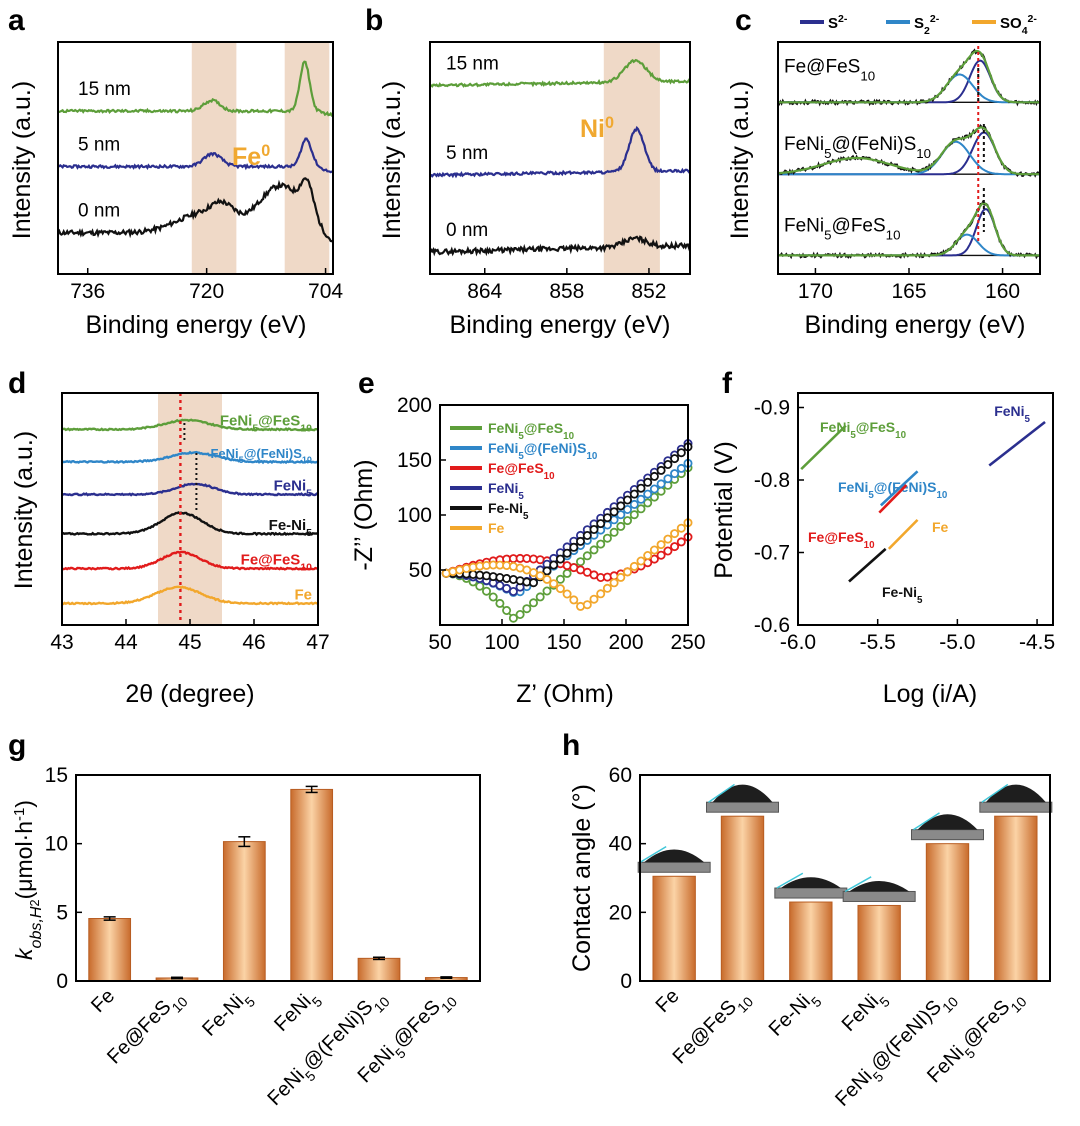 This screenshot has height=1126, width=1080. Describe the element at coordinates (560, 152) in the screenshot. I see `spectrum-line-5nm` at that location.